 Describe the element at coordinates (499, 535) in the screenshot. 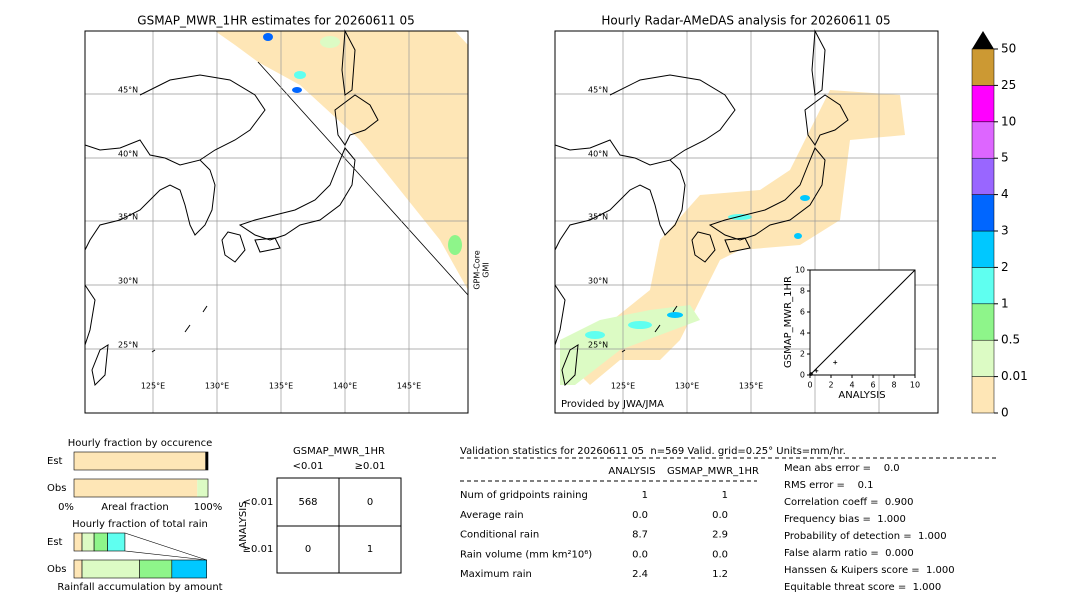

I see `row-label: Conditional rain` at that location.